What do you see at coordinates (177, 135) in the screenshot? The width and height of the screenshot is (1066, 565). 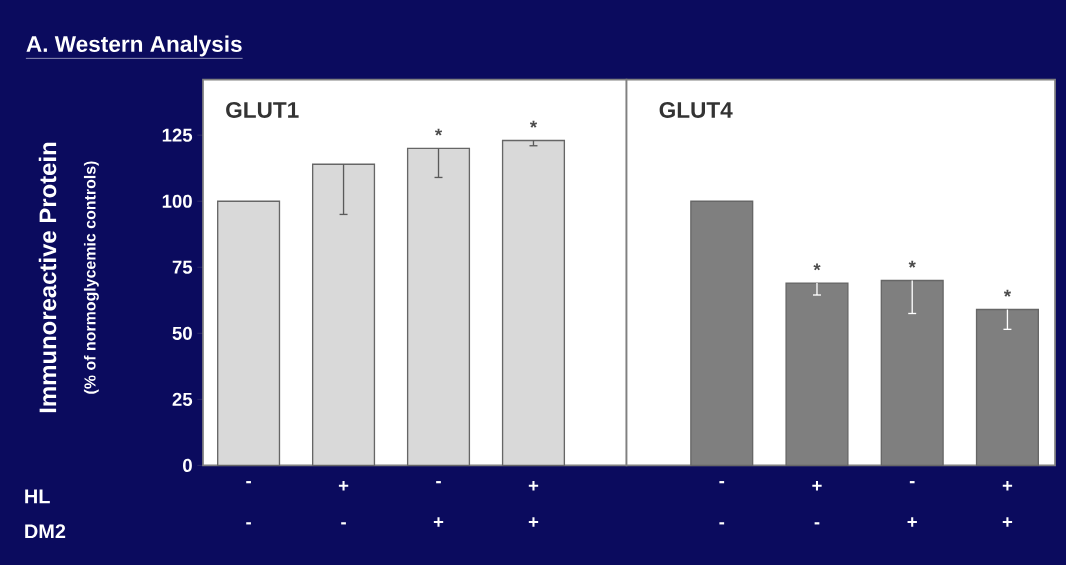 I see `y-tick-label: 125` at bounding box center [177, 135].